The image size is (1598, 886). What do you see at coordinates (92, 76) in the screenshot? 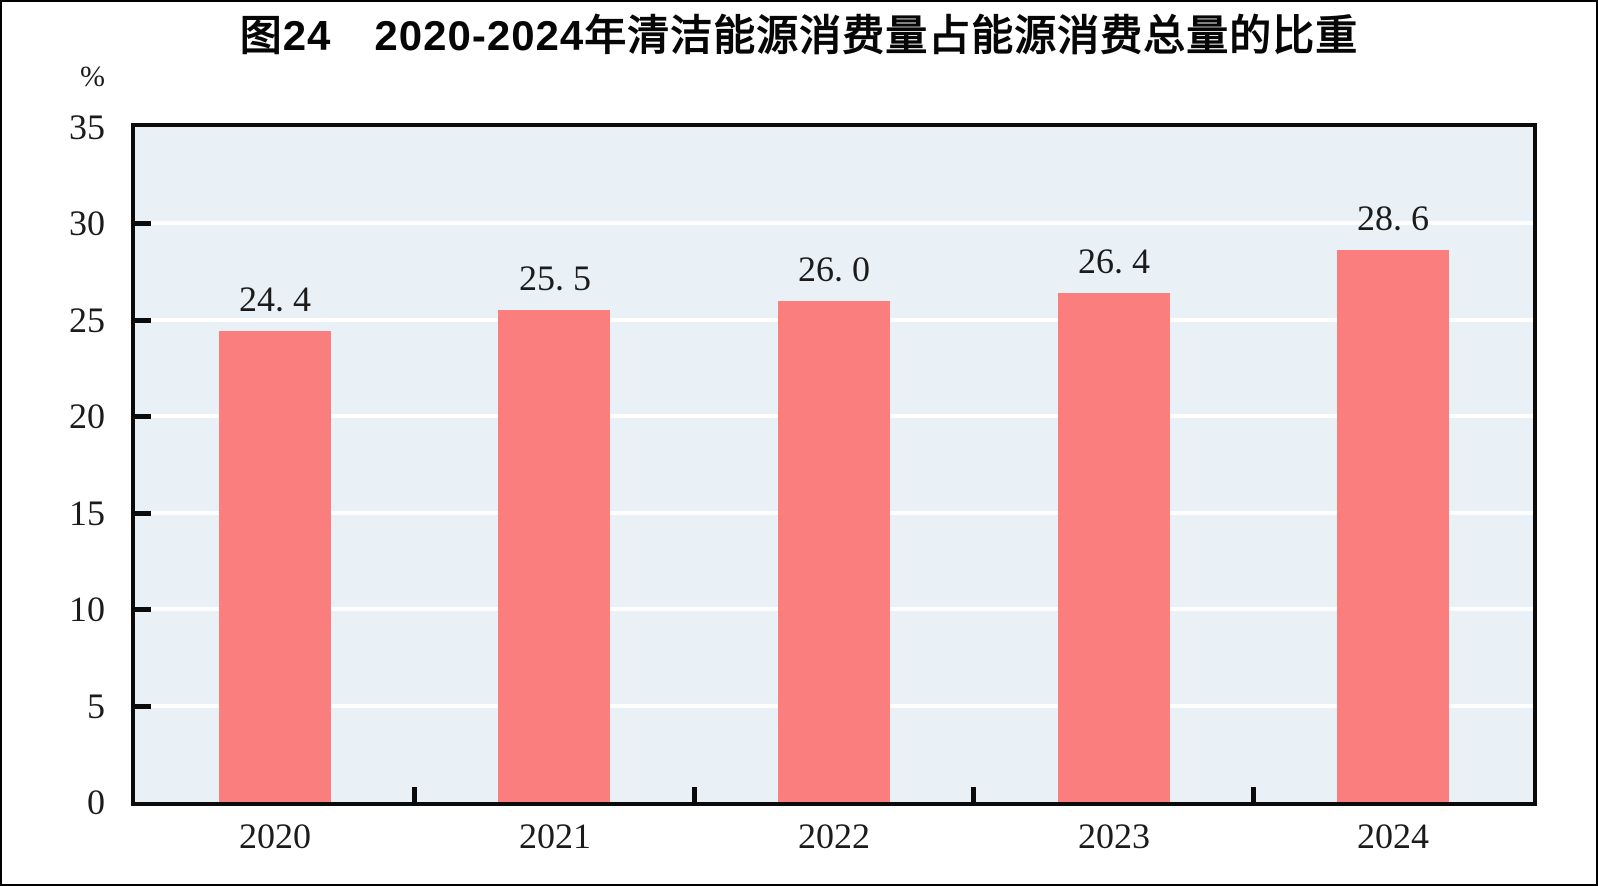
I see `y-axis-unit-label: %` at bounding box center [92, 76].